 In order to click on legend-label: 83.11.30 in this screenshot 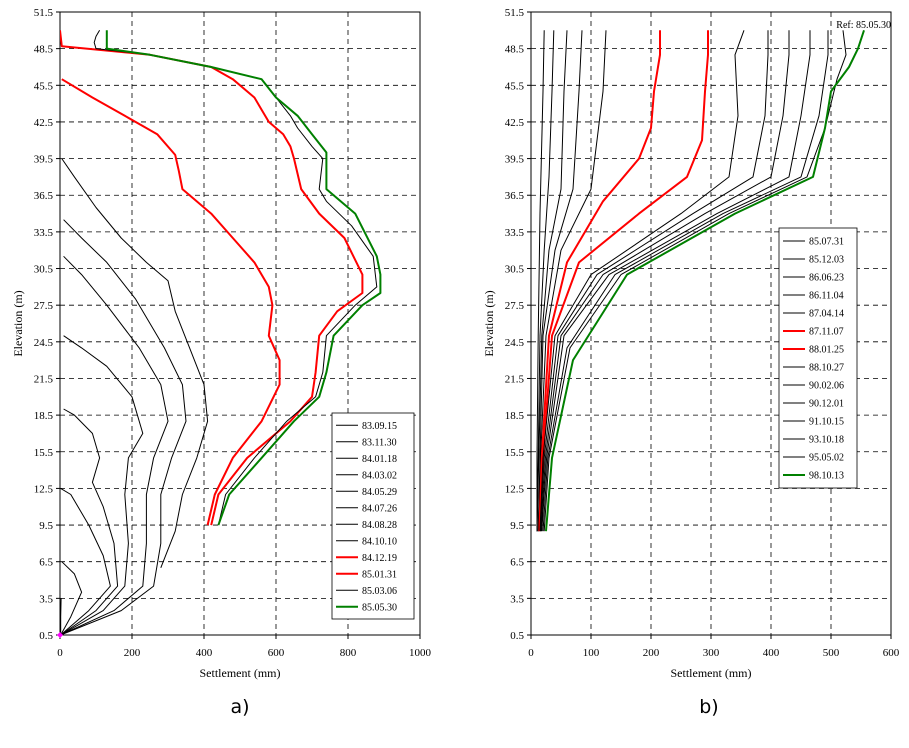, I will do `click(379, 442)`.